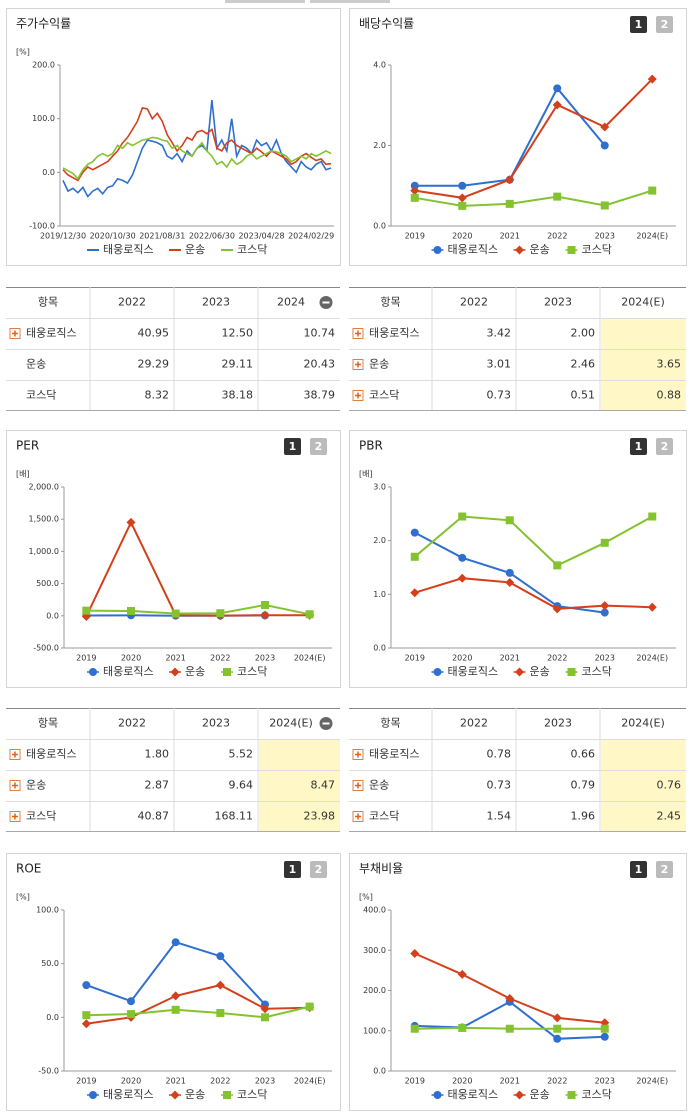  I want to click on table-cell: 0.76, so click(669, 785).